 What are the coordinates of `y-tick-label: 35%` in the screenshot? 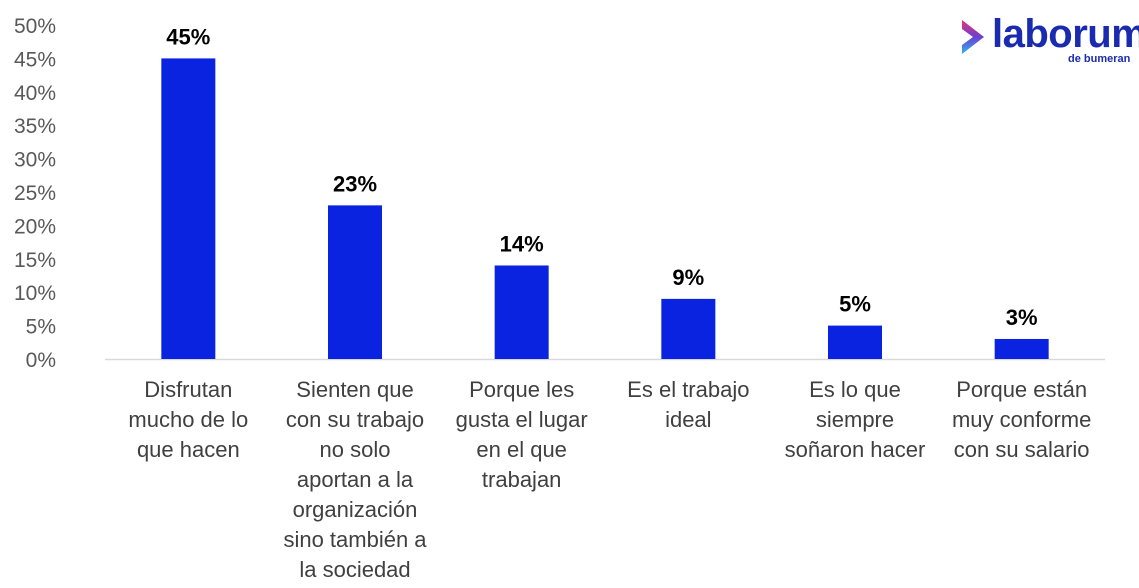 It's located at (35, 126).